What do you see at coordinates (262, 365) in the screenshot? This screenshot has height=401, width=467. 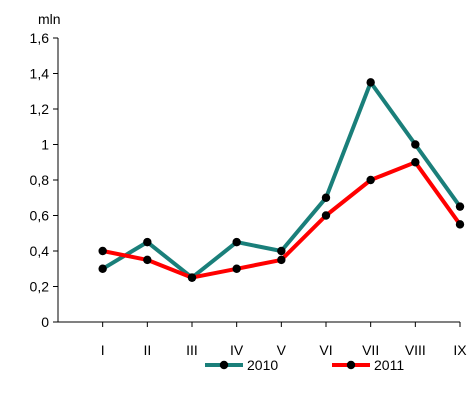 I see `legend-label-2010: 2010` at bounding box center [262, 365].